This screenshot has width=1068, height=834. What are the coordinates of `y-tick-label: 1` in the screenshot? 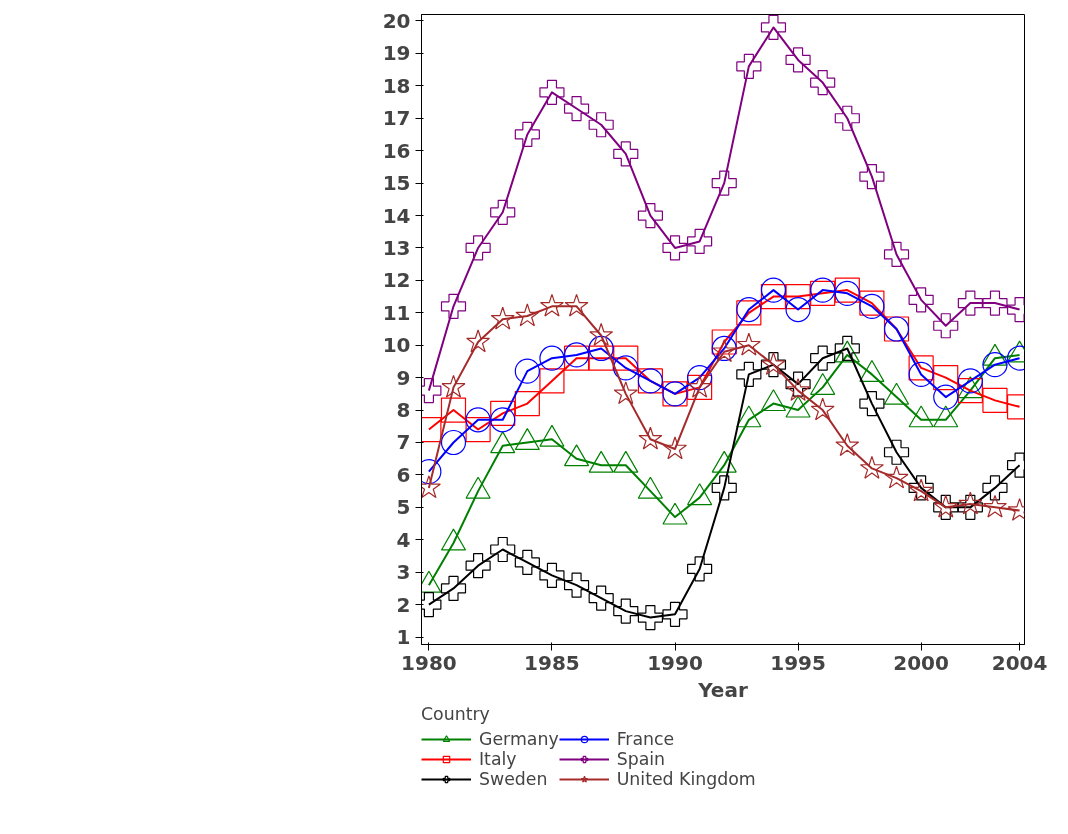 It's located at (403, 637).